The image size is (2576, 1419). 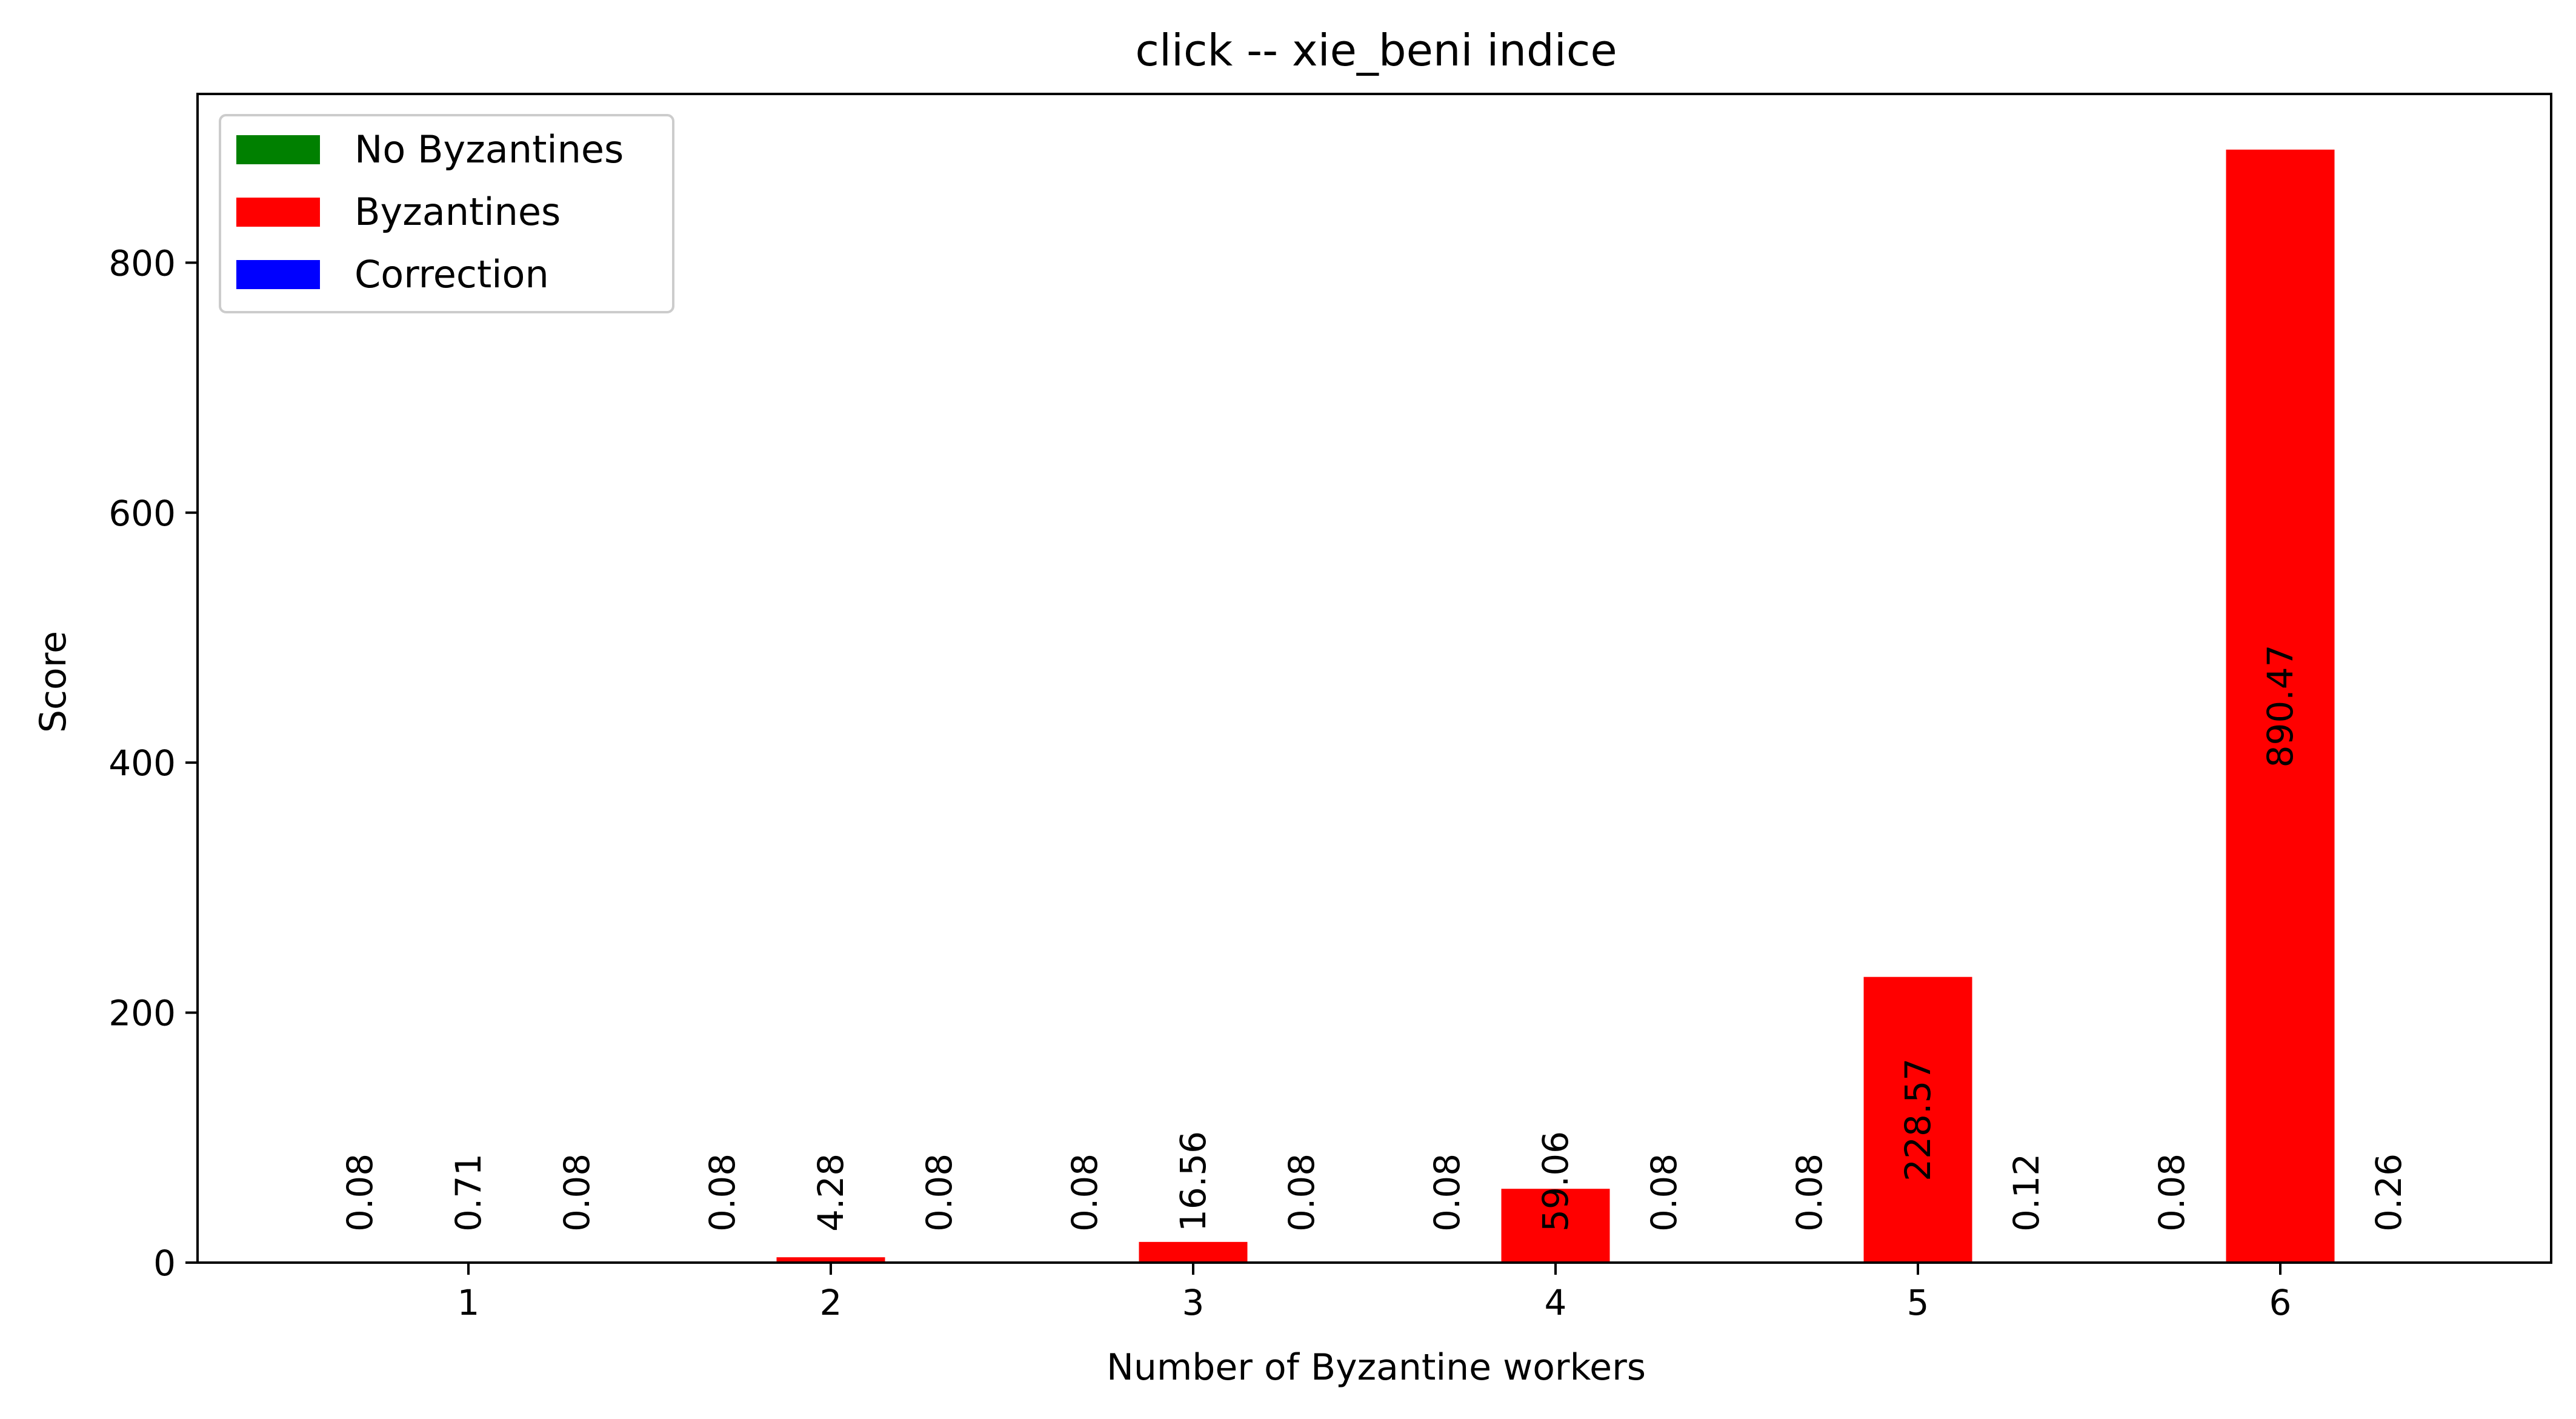 What do you see at coordinates (53, 682) in the screenshot?
I see `y-axis-label: Score` at bounding box center [53, 682].